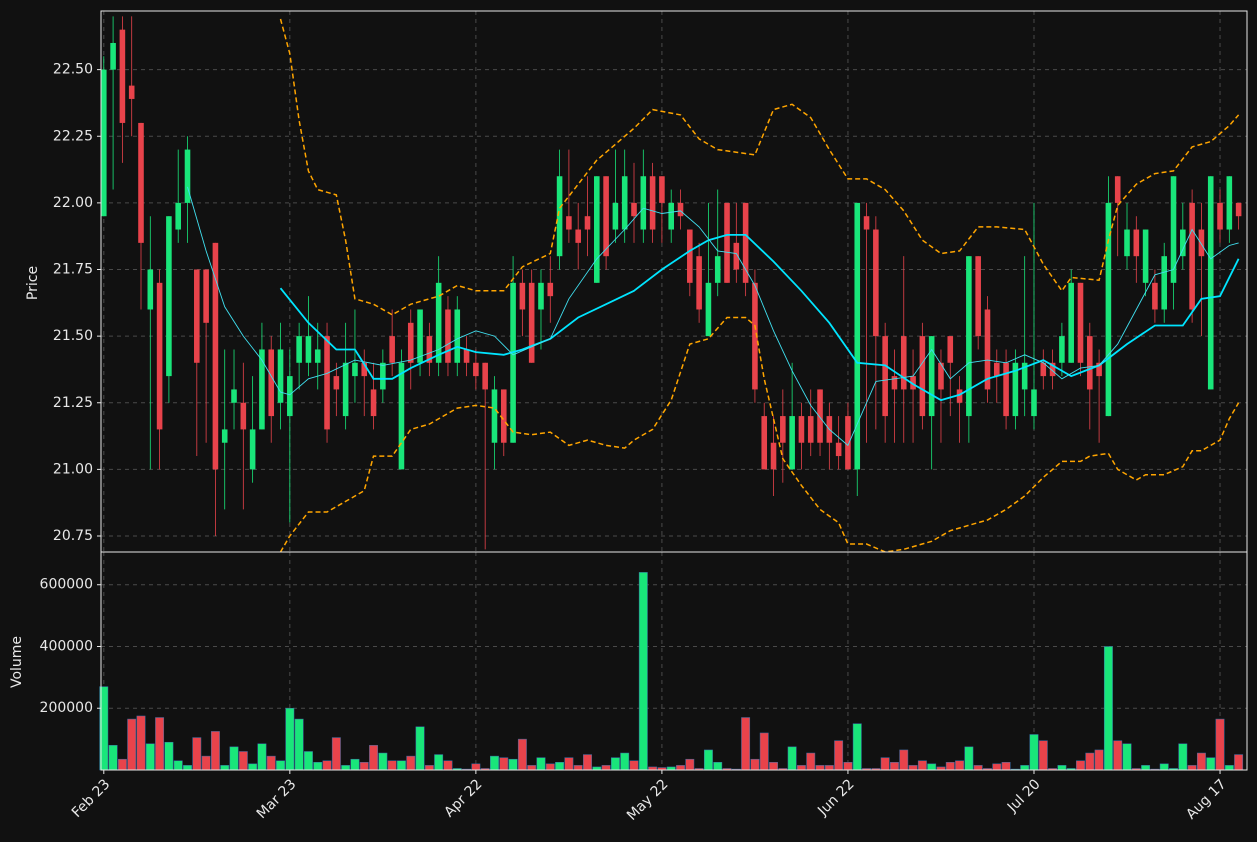  What do you see at coordinates (73, 469) in the screenshot?
I see `y-tick-label: 21.00` at bounding box center [73, 469].